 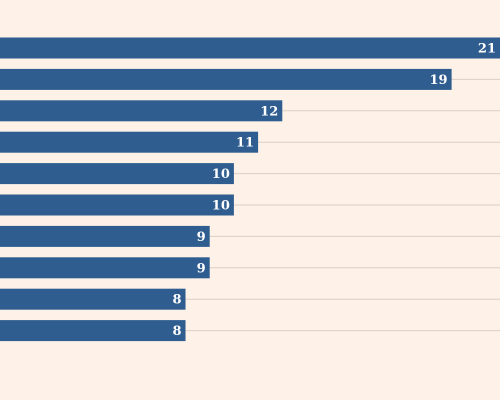 What do you see at coordinates (487, 49) in the screenshot?
I see `value-label: 21` at bounding box center [487, 49].